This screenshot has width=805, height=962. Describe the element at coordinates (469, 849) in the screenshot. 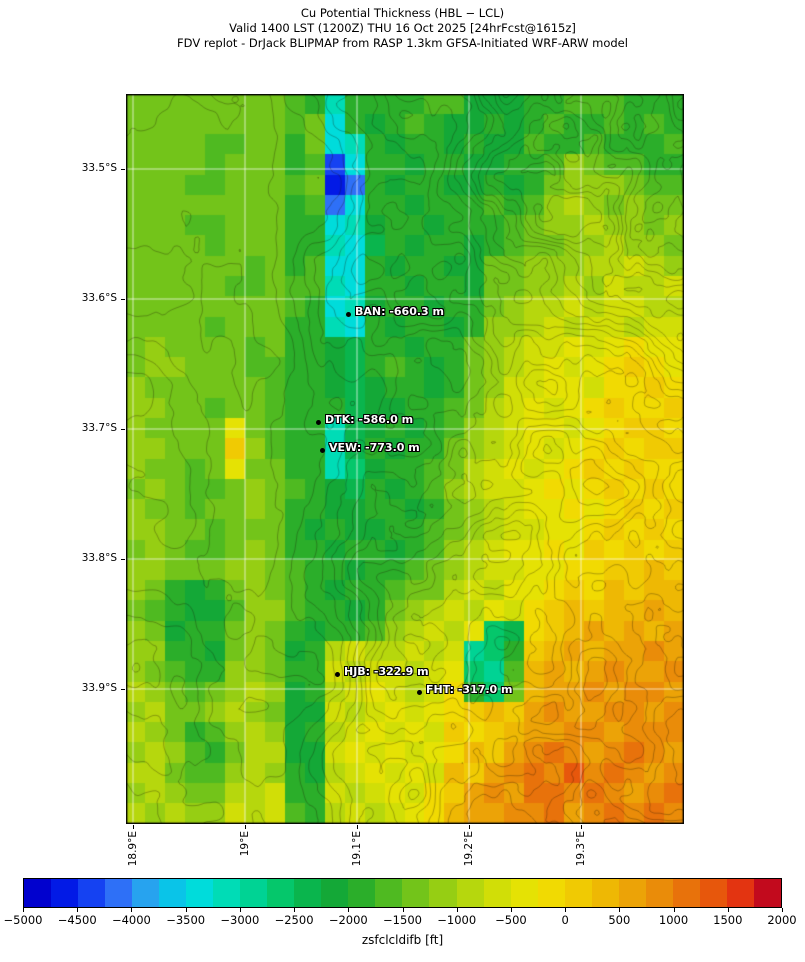

I see `x-tick-label: 19.2°E` at that location.